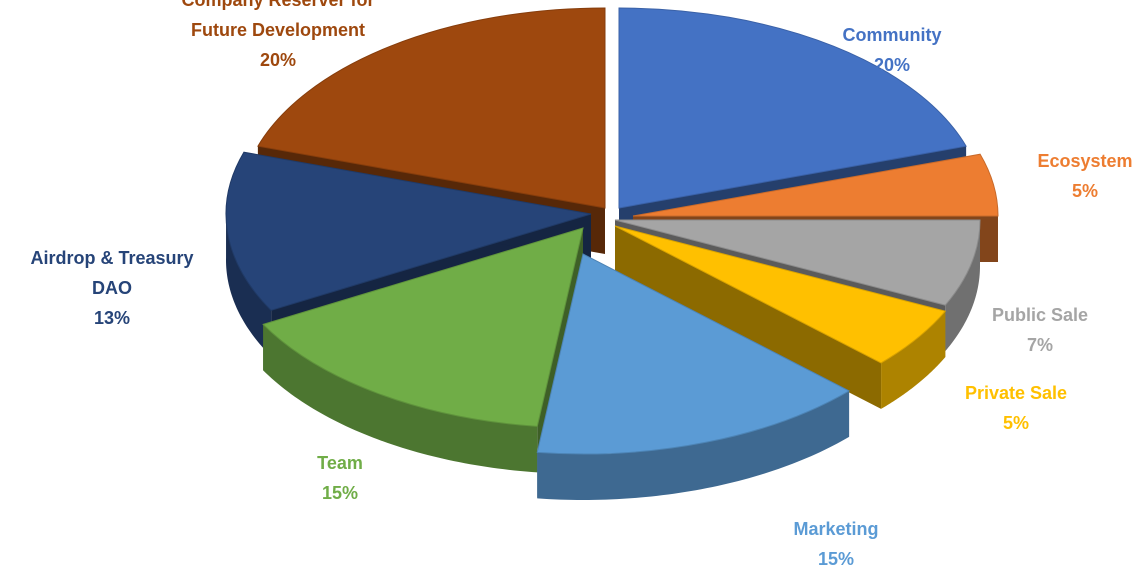 This screenshot has width=1146, height=577. Describe the element at coordinates (278, 30) in the screenshot. I see `slice-name: Future Development` at that location.